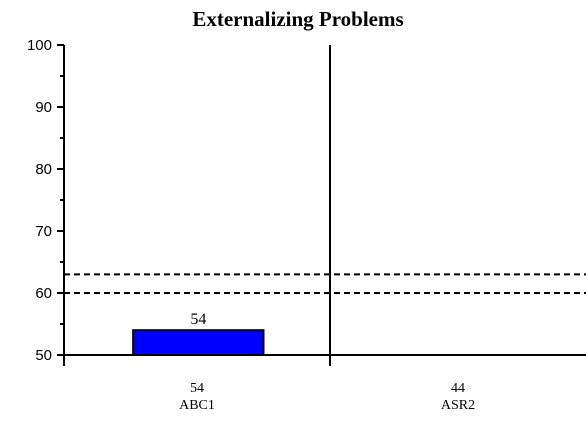 The image size is (586, 422). I want to click on data-label-abc1: 54, so click(198, 319).